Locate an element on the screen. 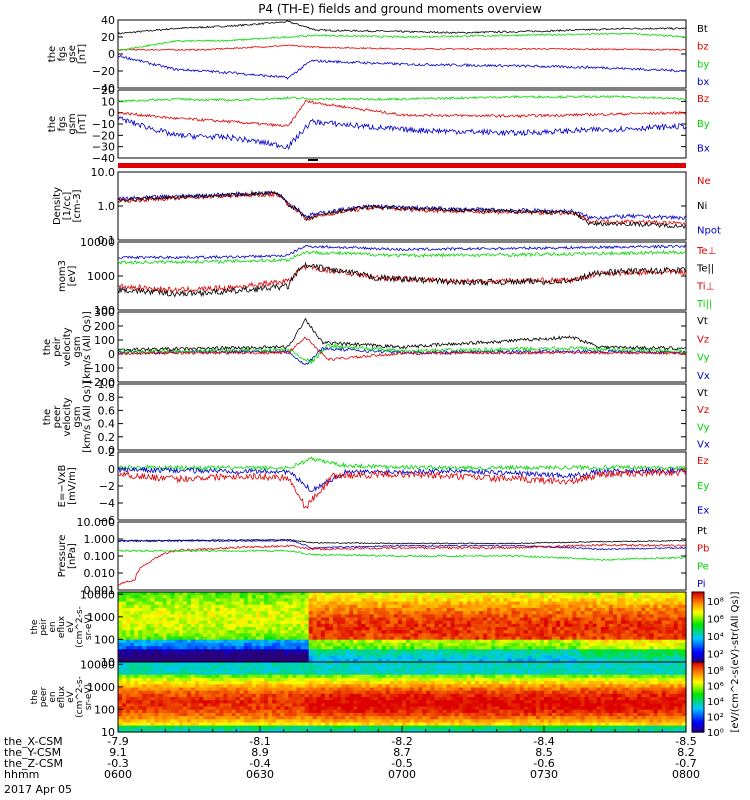 Image resolution: width=750 pixels, height=800 pixels. y-axis-label: eV is located at coordinates (71, 626).